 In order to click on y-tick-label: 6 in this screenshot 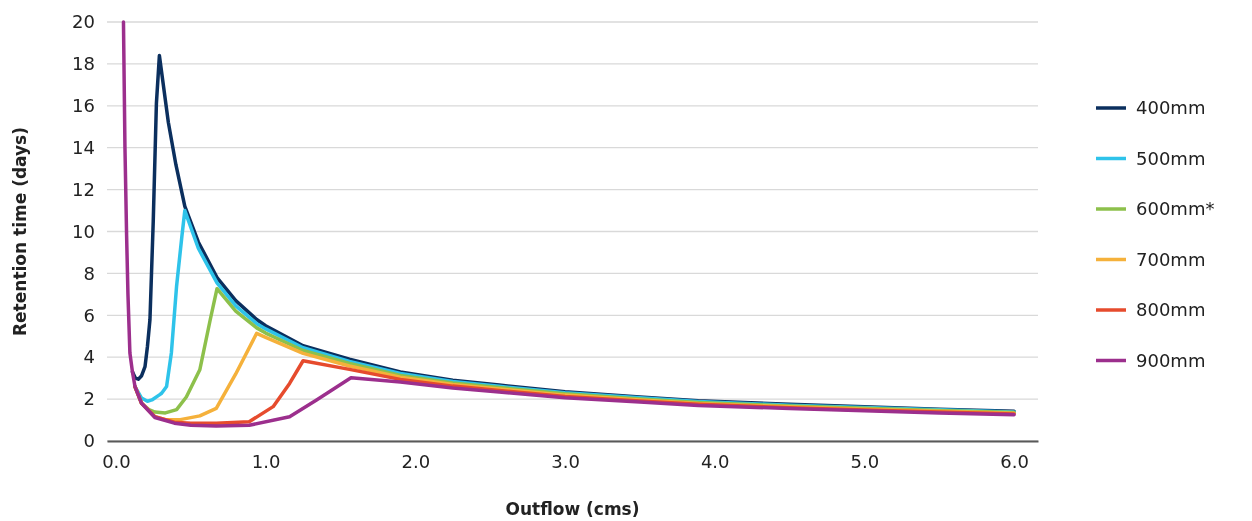, I will do `click(89, 315)`.